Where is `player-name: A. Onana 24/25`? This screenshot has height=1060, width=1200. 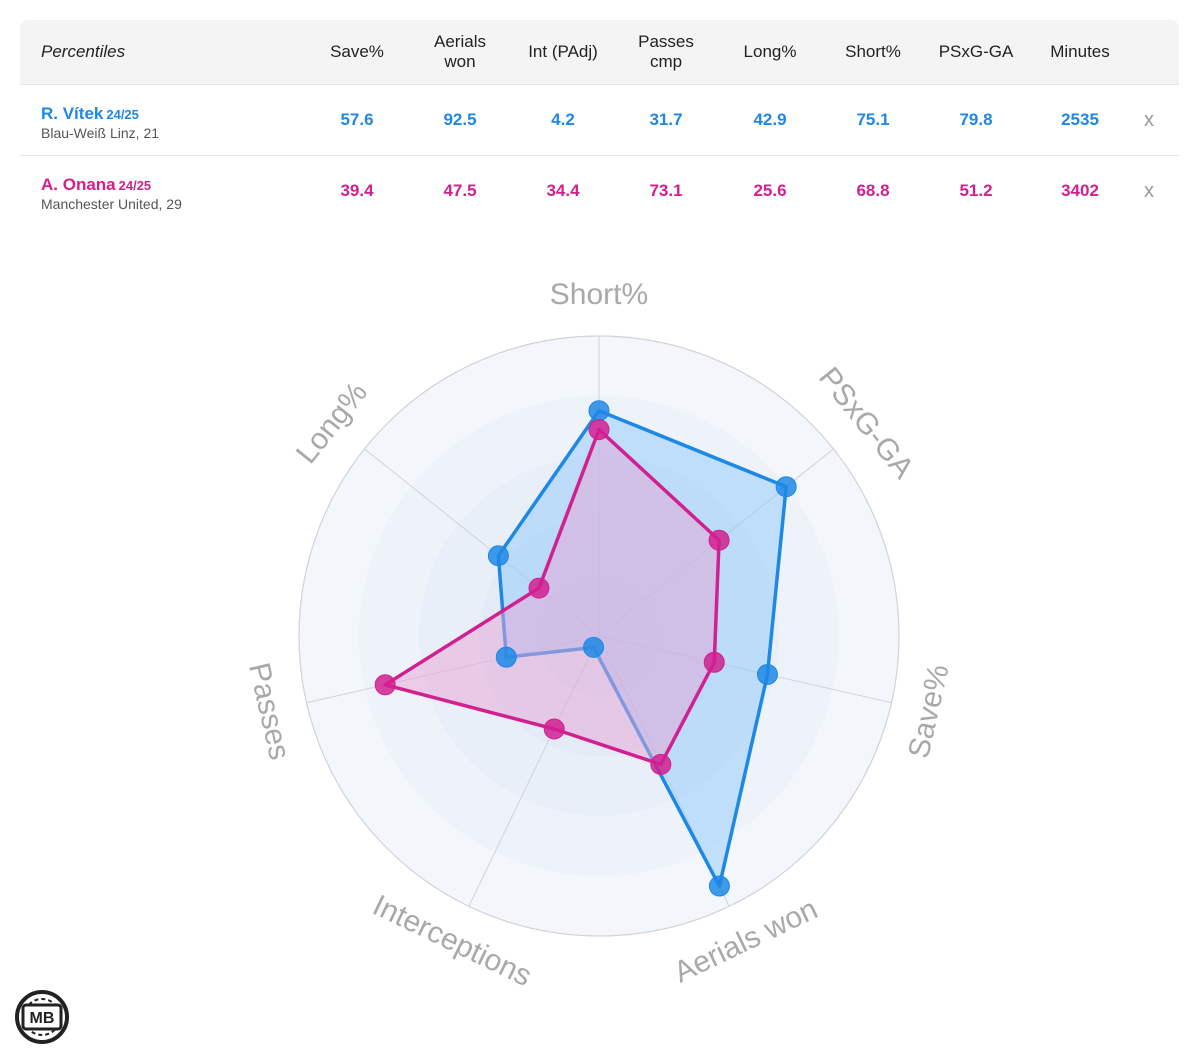
player-name: A. Onana 24/25 is located at coordinates (96, 184).